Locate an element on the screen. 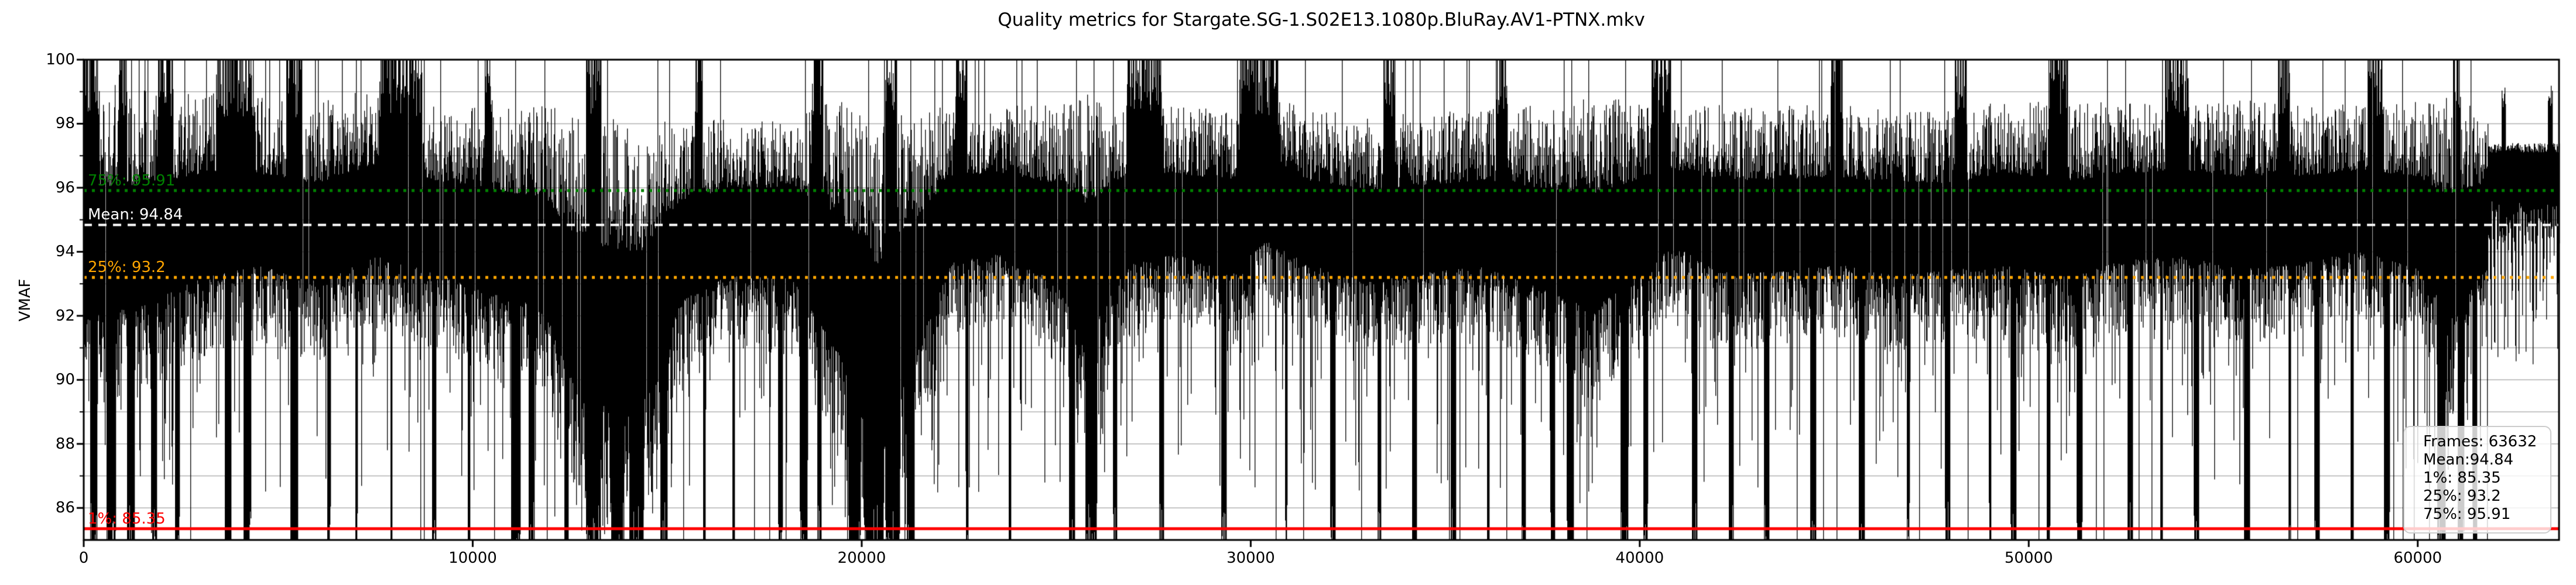 The image size is (2576, 585). mean-line-label: Mean: 94.84 is located at coordinates (135, 215).